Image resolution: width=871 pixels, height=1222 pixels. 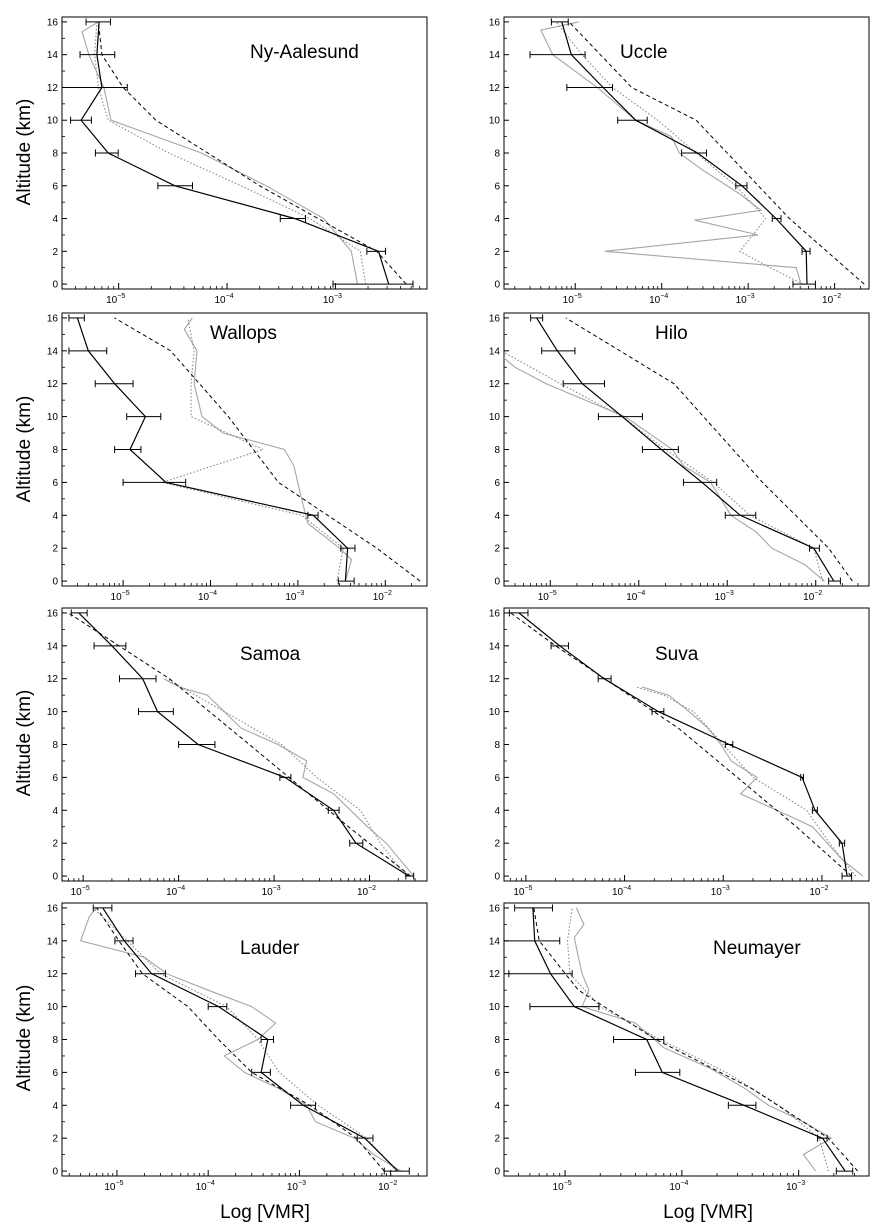 I want to click on panel-title: Ny-Aalesund, so click(x=304, y=52).